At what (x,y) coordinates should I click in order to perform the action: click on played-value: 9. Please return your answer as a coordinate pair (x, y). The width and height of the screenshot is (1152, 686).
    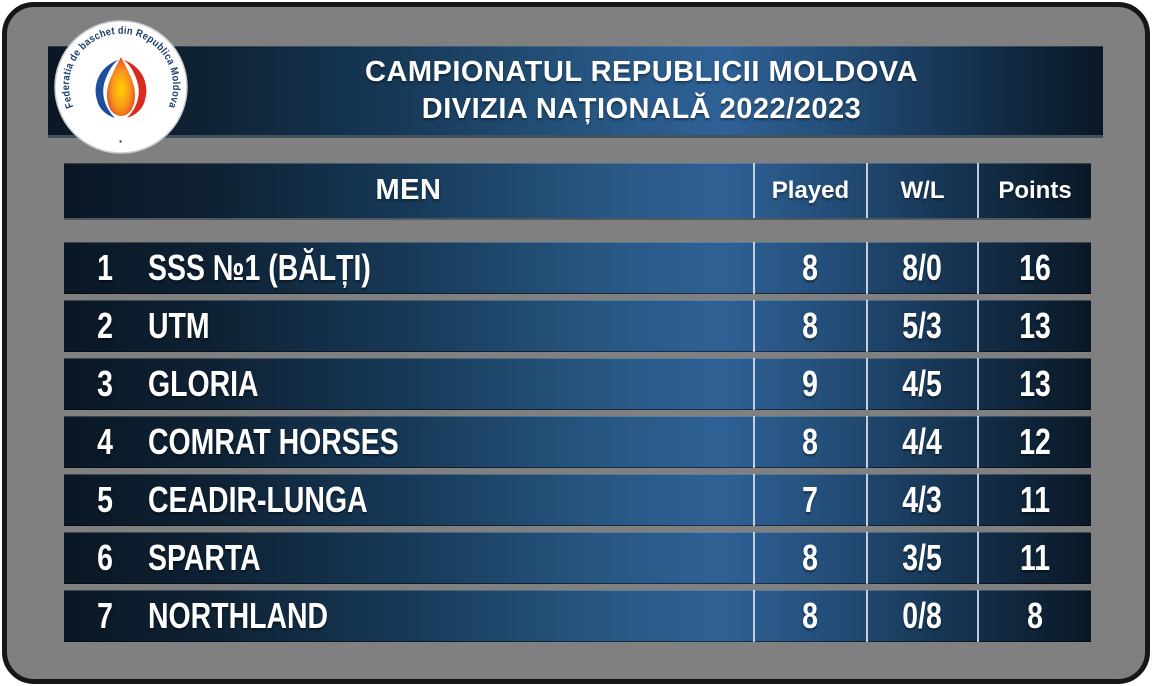
    Looking at the image, I should click on (810, 383).